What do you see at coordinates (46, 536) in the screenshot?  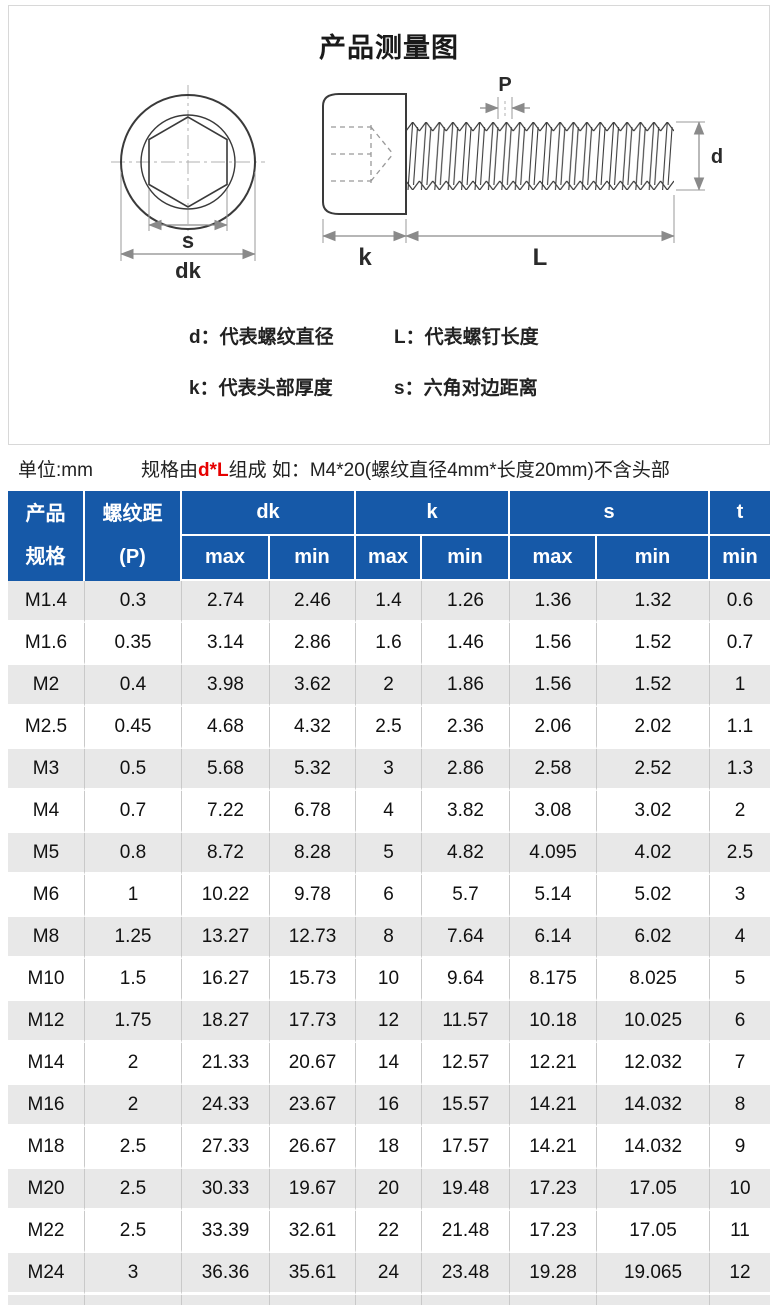 I see `header-product-spec: 产品 规格` at bounding box center [46, 536].